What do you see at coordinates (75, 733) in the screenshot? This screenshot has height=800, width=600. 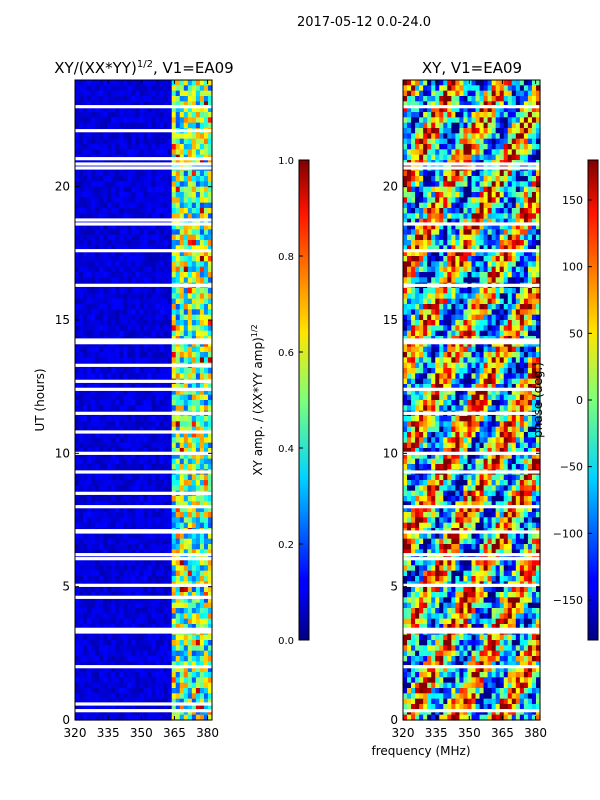 I see `x-tick-label: 320` at bounding box center [75, 733].